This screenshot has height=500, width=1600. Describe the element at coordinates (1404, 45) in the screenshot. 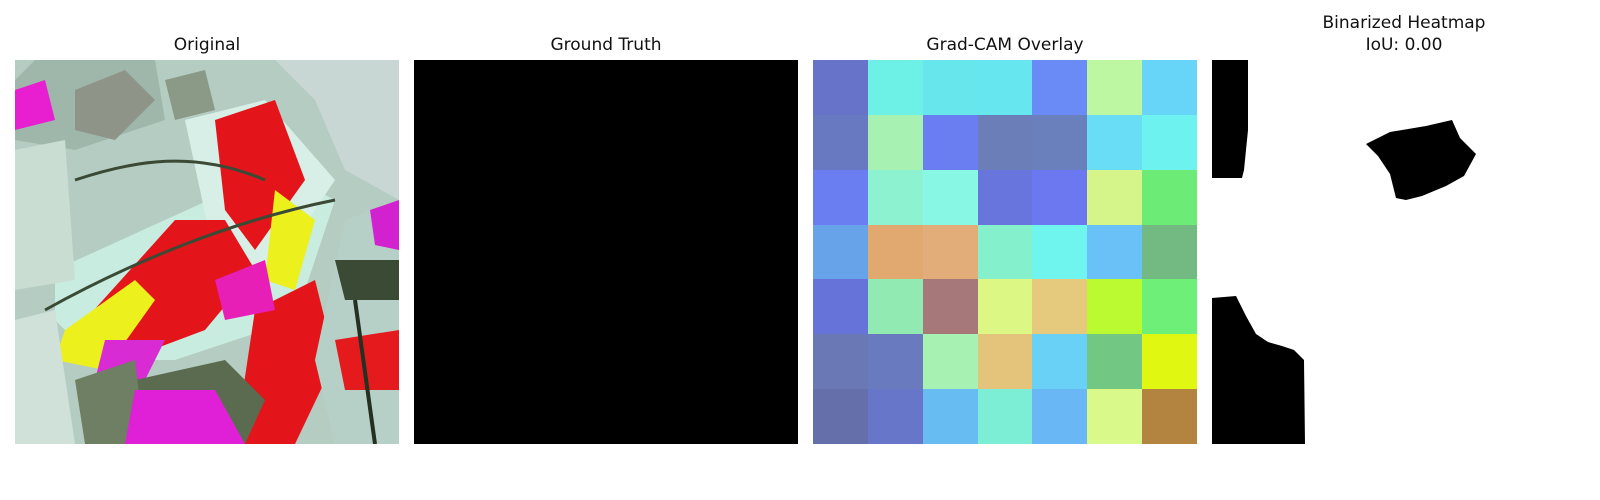

I see `iou-label: IoU: 0.00` at that location.